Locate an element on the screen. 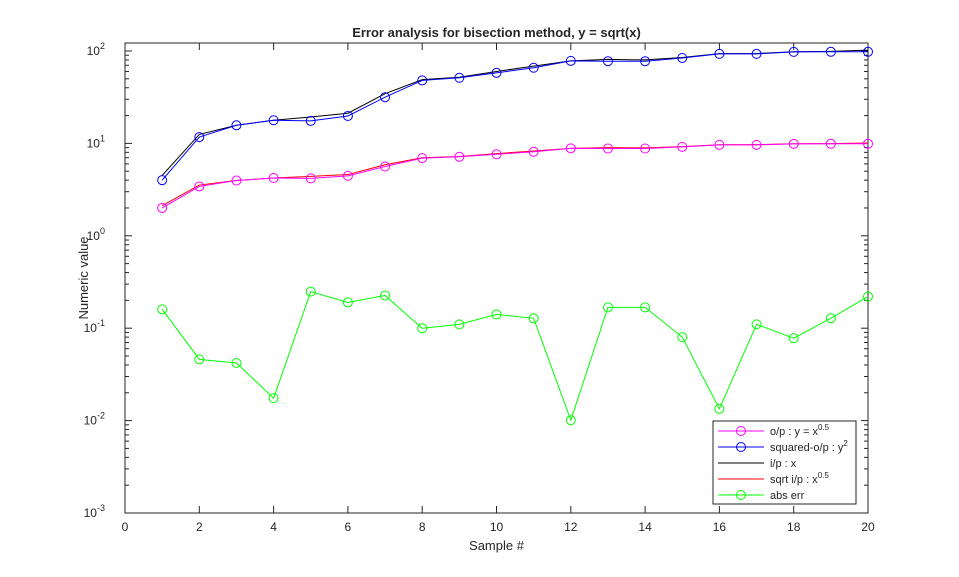 This screenshot has width=959, height=577. x-tick-label: 12 is located at coordinates (571, 527).